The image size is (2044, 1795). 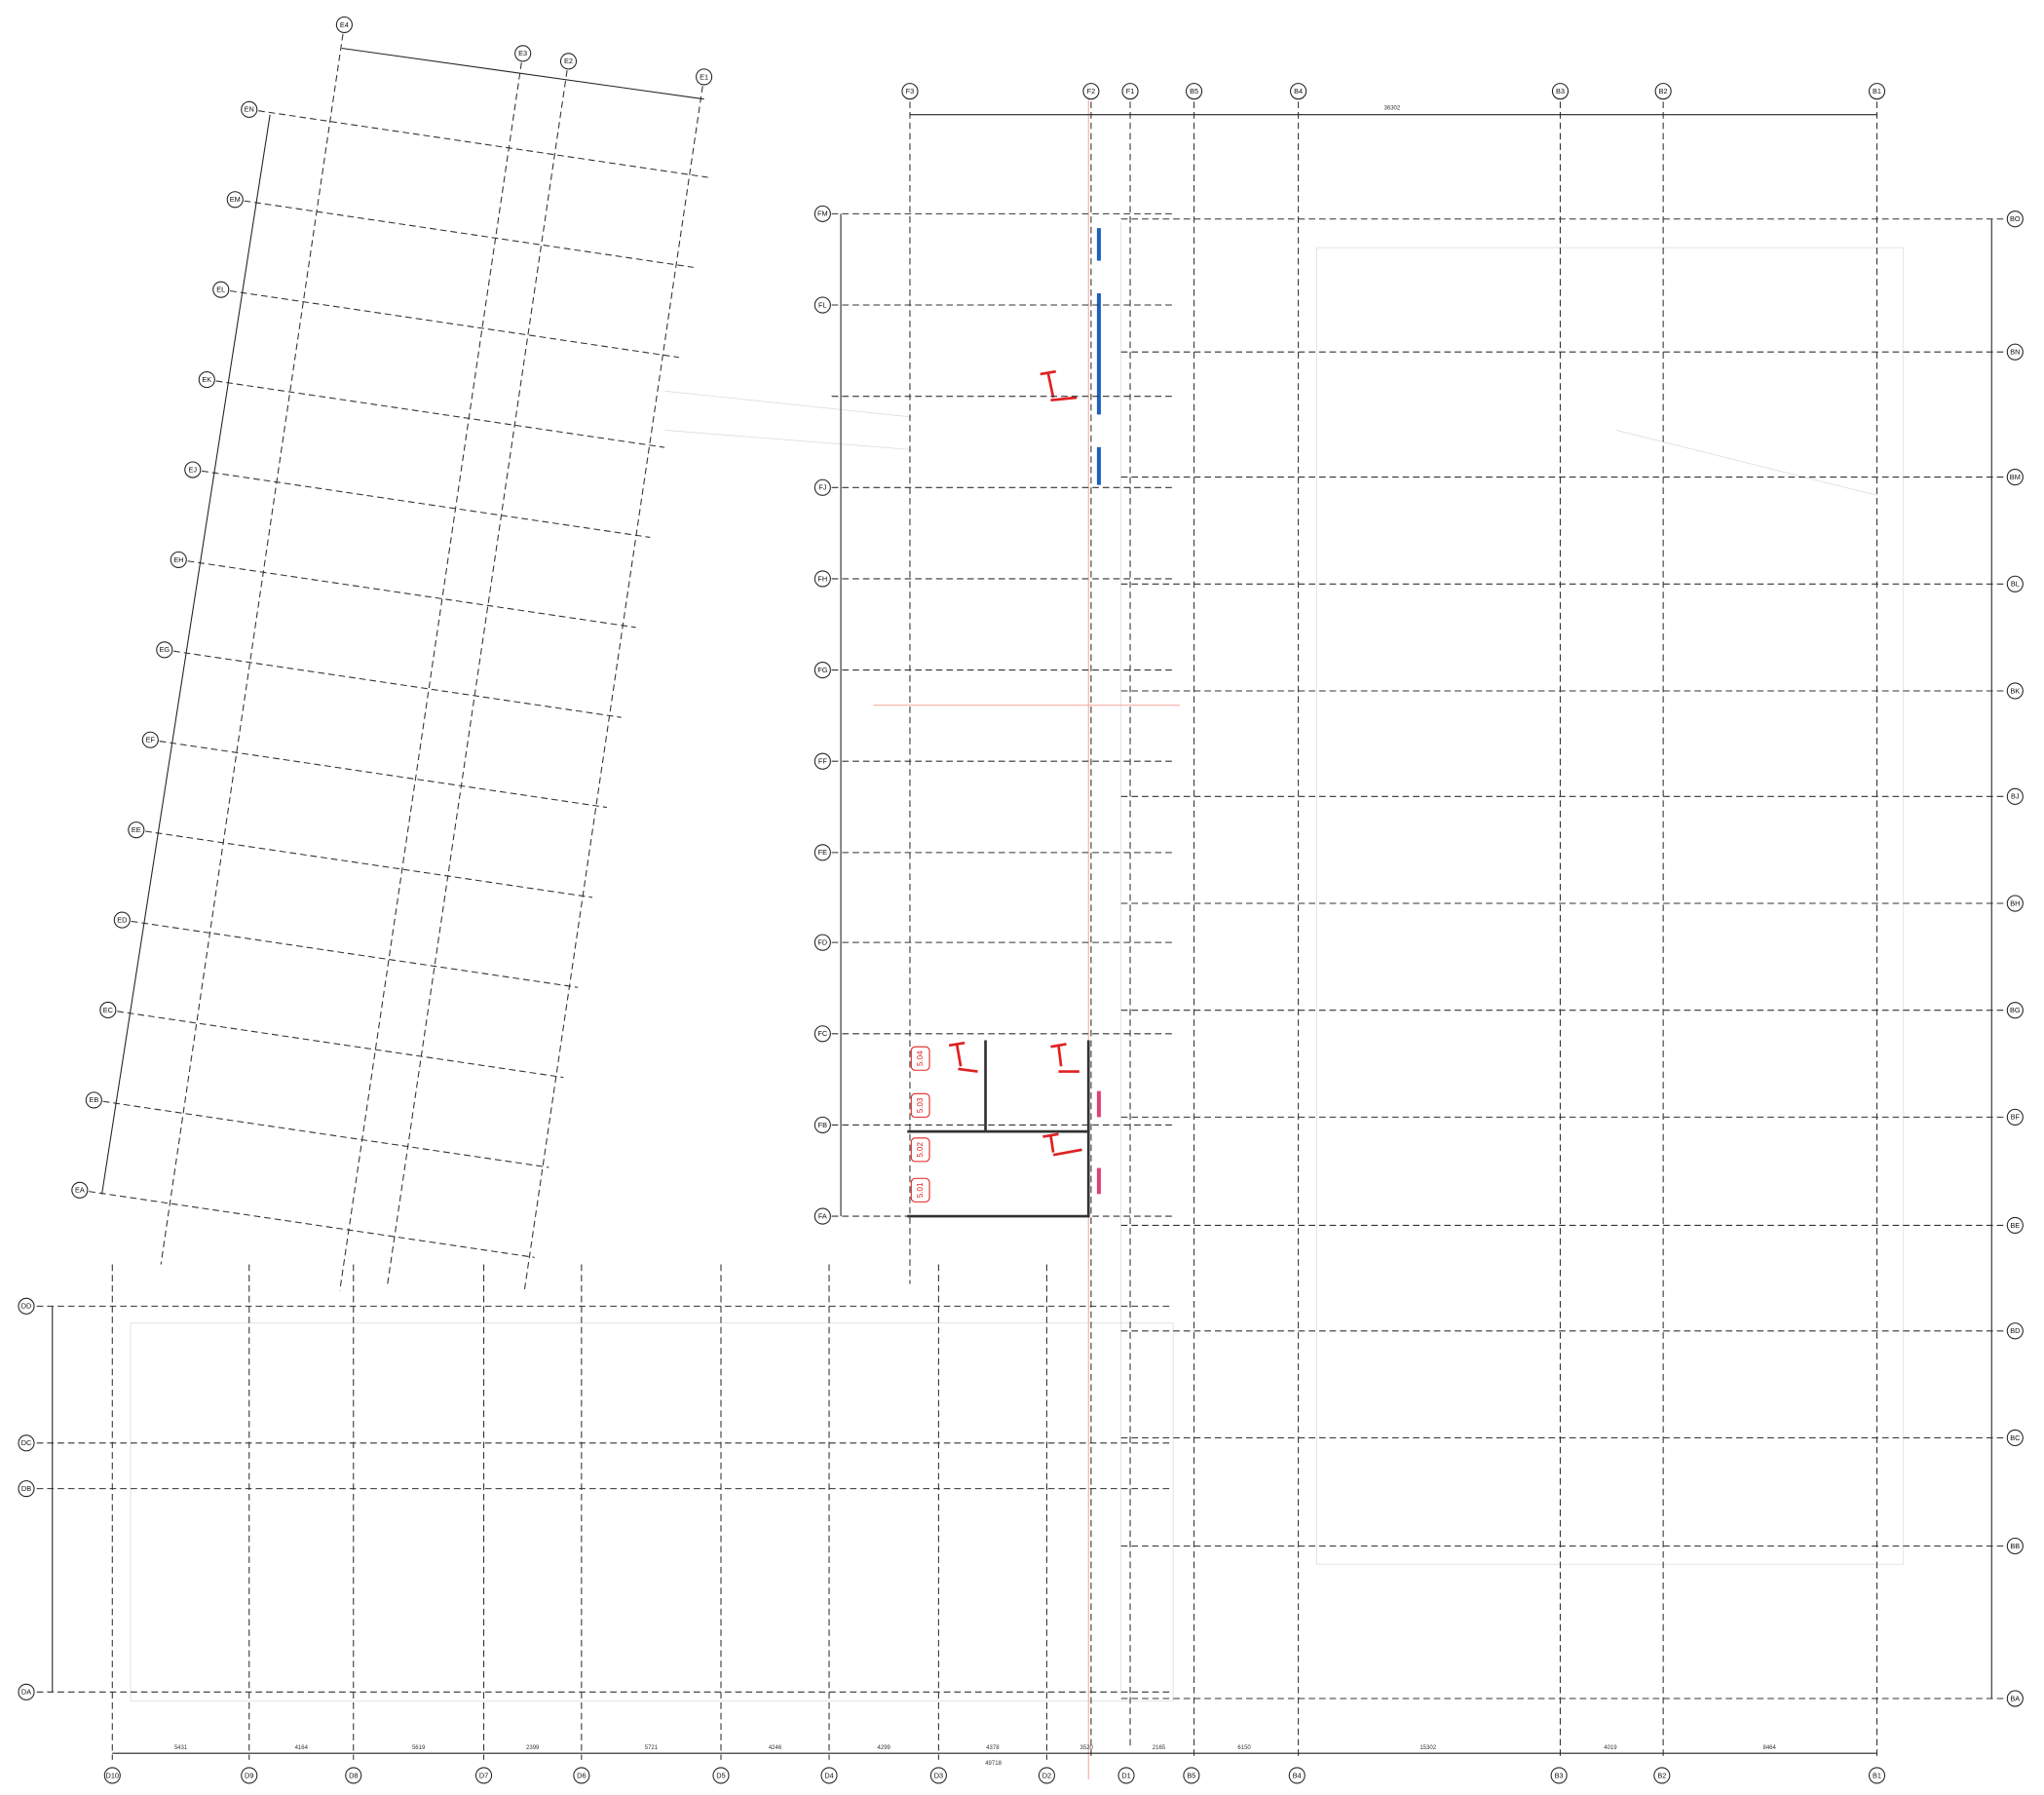 I want to click on grid-label: BA, so click(x=2015, y=1698).